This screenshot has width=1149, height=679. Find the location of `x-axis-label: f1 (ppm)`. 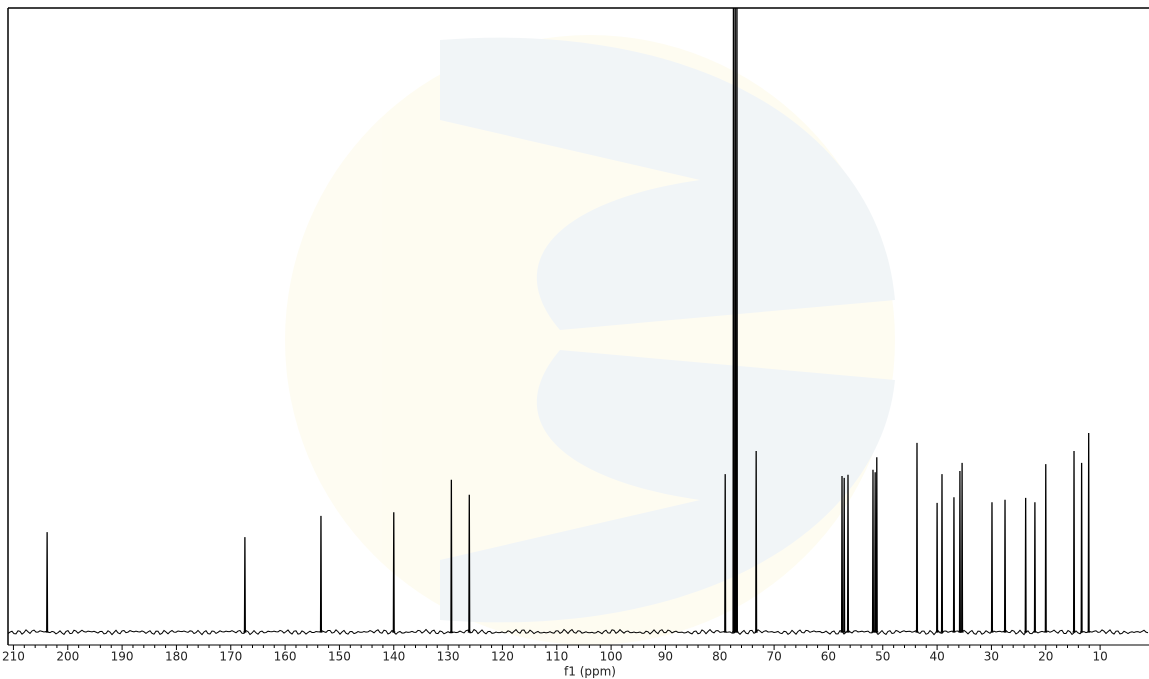

x-axis-label: f1 (ppm) is located at coordinates (590, 672).